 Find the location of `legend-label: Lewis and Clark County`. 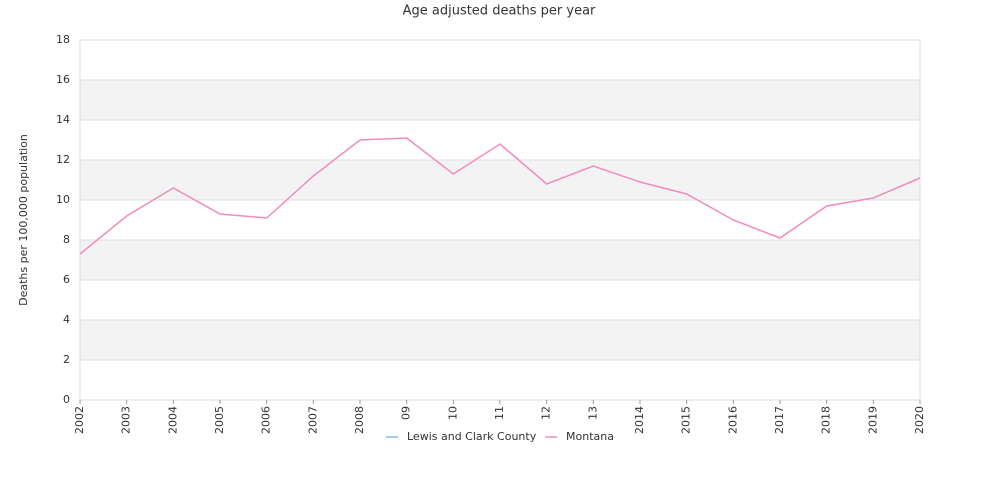

legend-label: Lewis and Clark County is located at coordinates (472, 436).